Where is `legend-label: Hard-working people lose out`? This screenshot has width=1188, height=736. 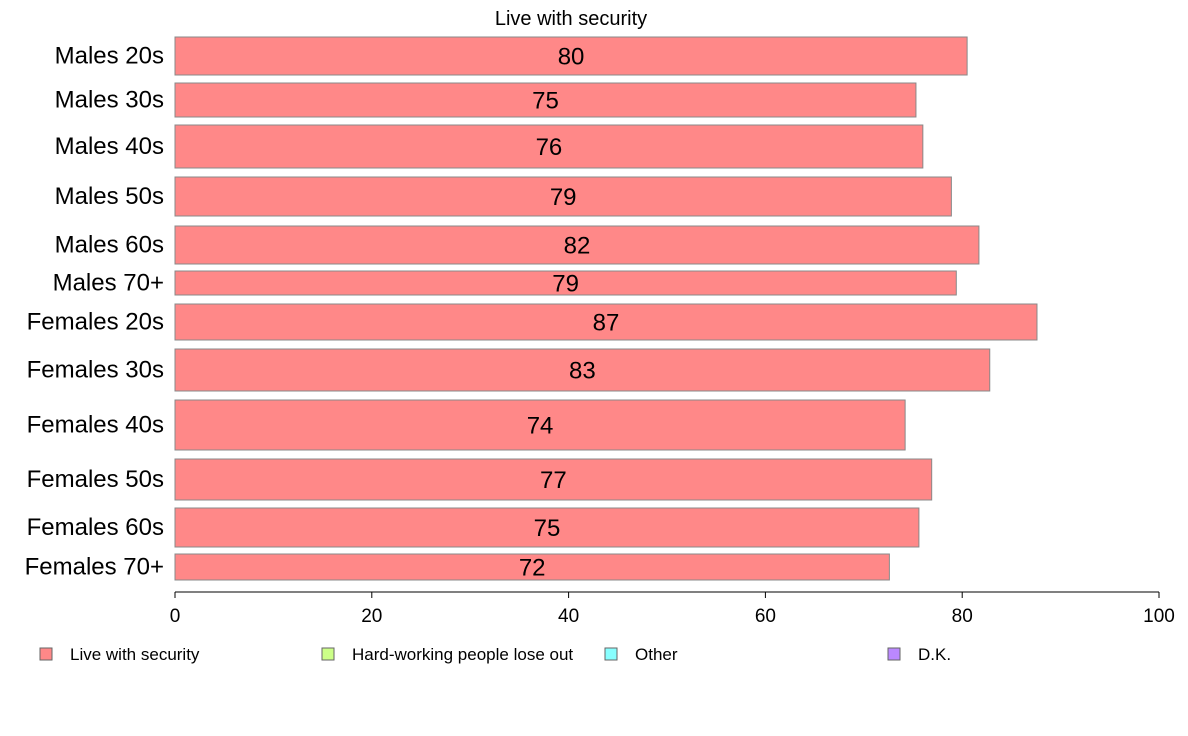 legend-label: Hard-working people lose out is located at coordinates (462, 654).